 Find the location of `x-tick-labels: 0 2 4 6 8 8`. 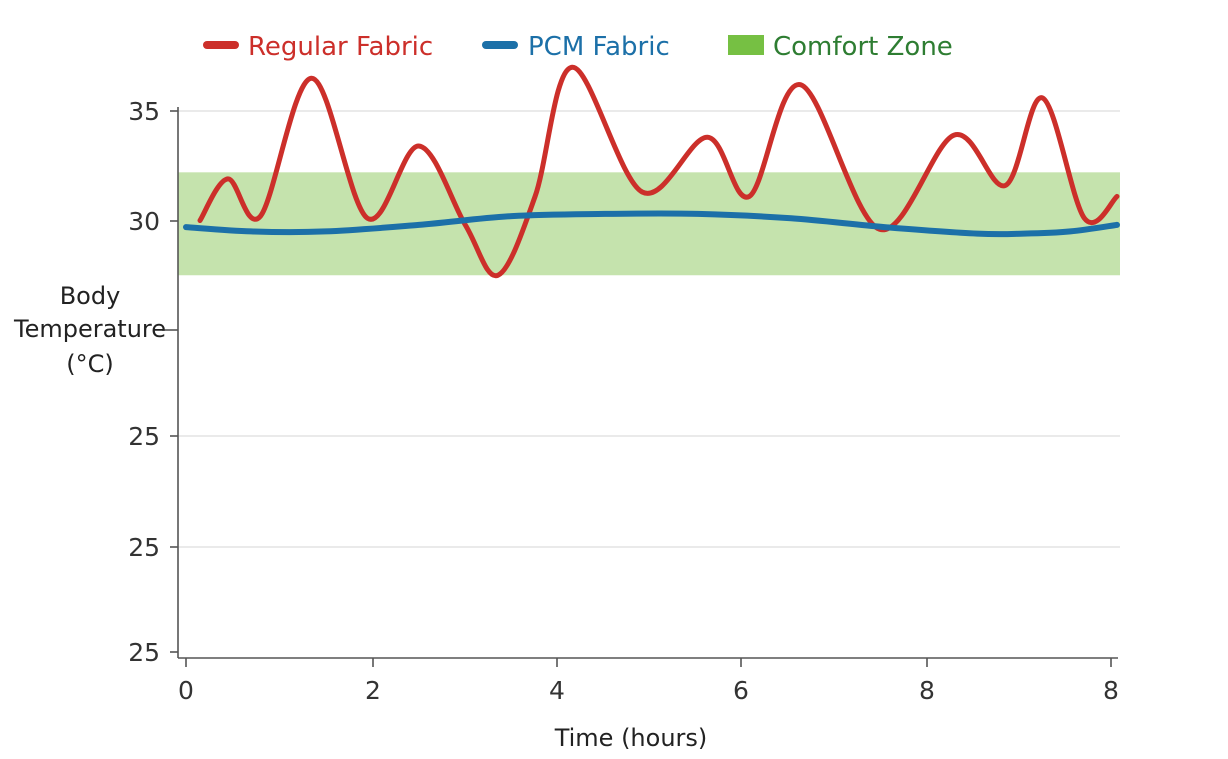

x-tick-labels: 0 2 4 6 8 8 is located at coordinates (648, 690).